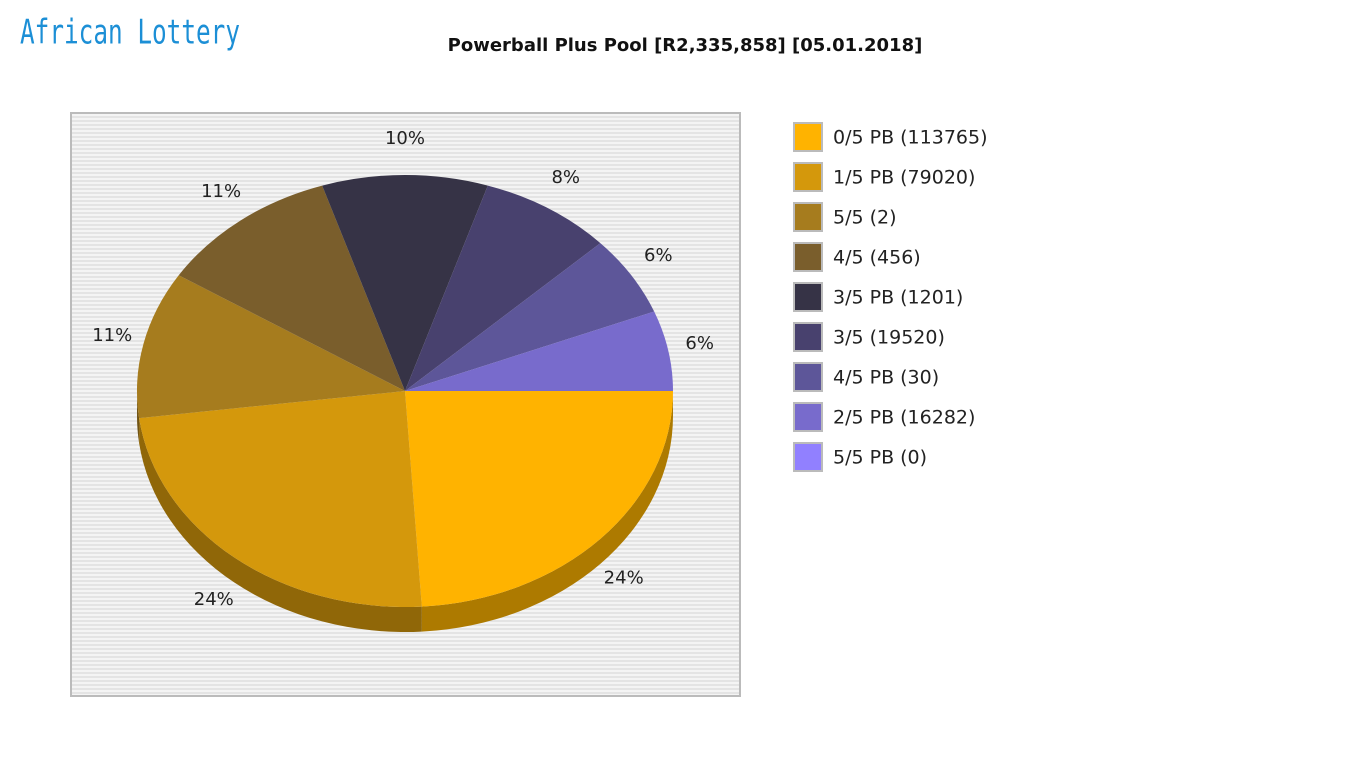  Describe the element at coordinates (910, 138) in the screenshot. I see `legend-label: 0/5 PB (113765)` at that location.